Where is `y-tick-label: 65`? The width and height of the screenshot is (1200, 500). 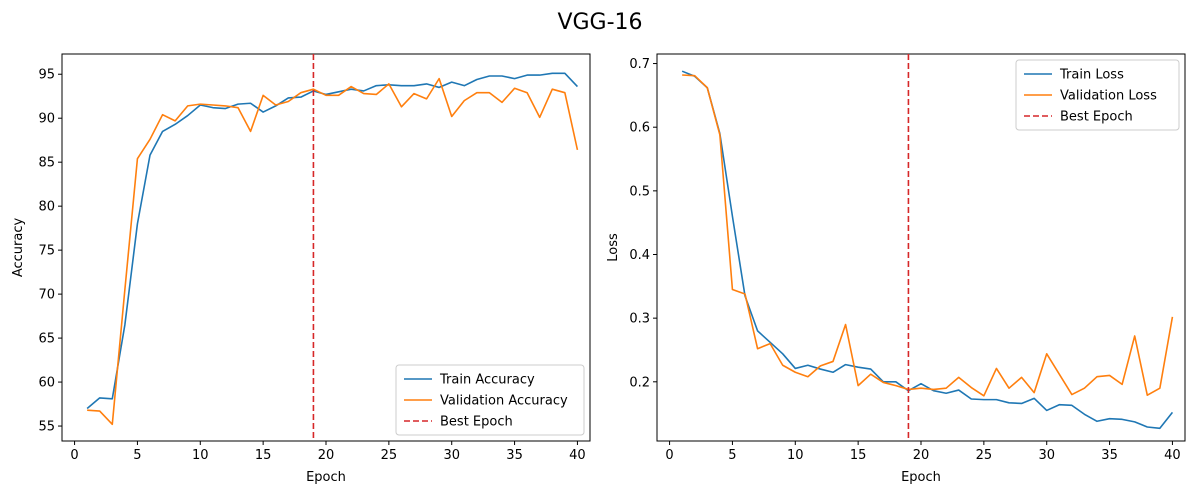
y-tick-label: 65 is located at coordinates (46, 339).